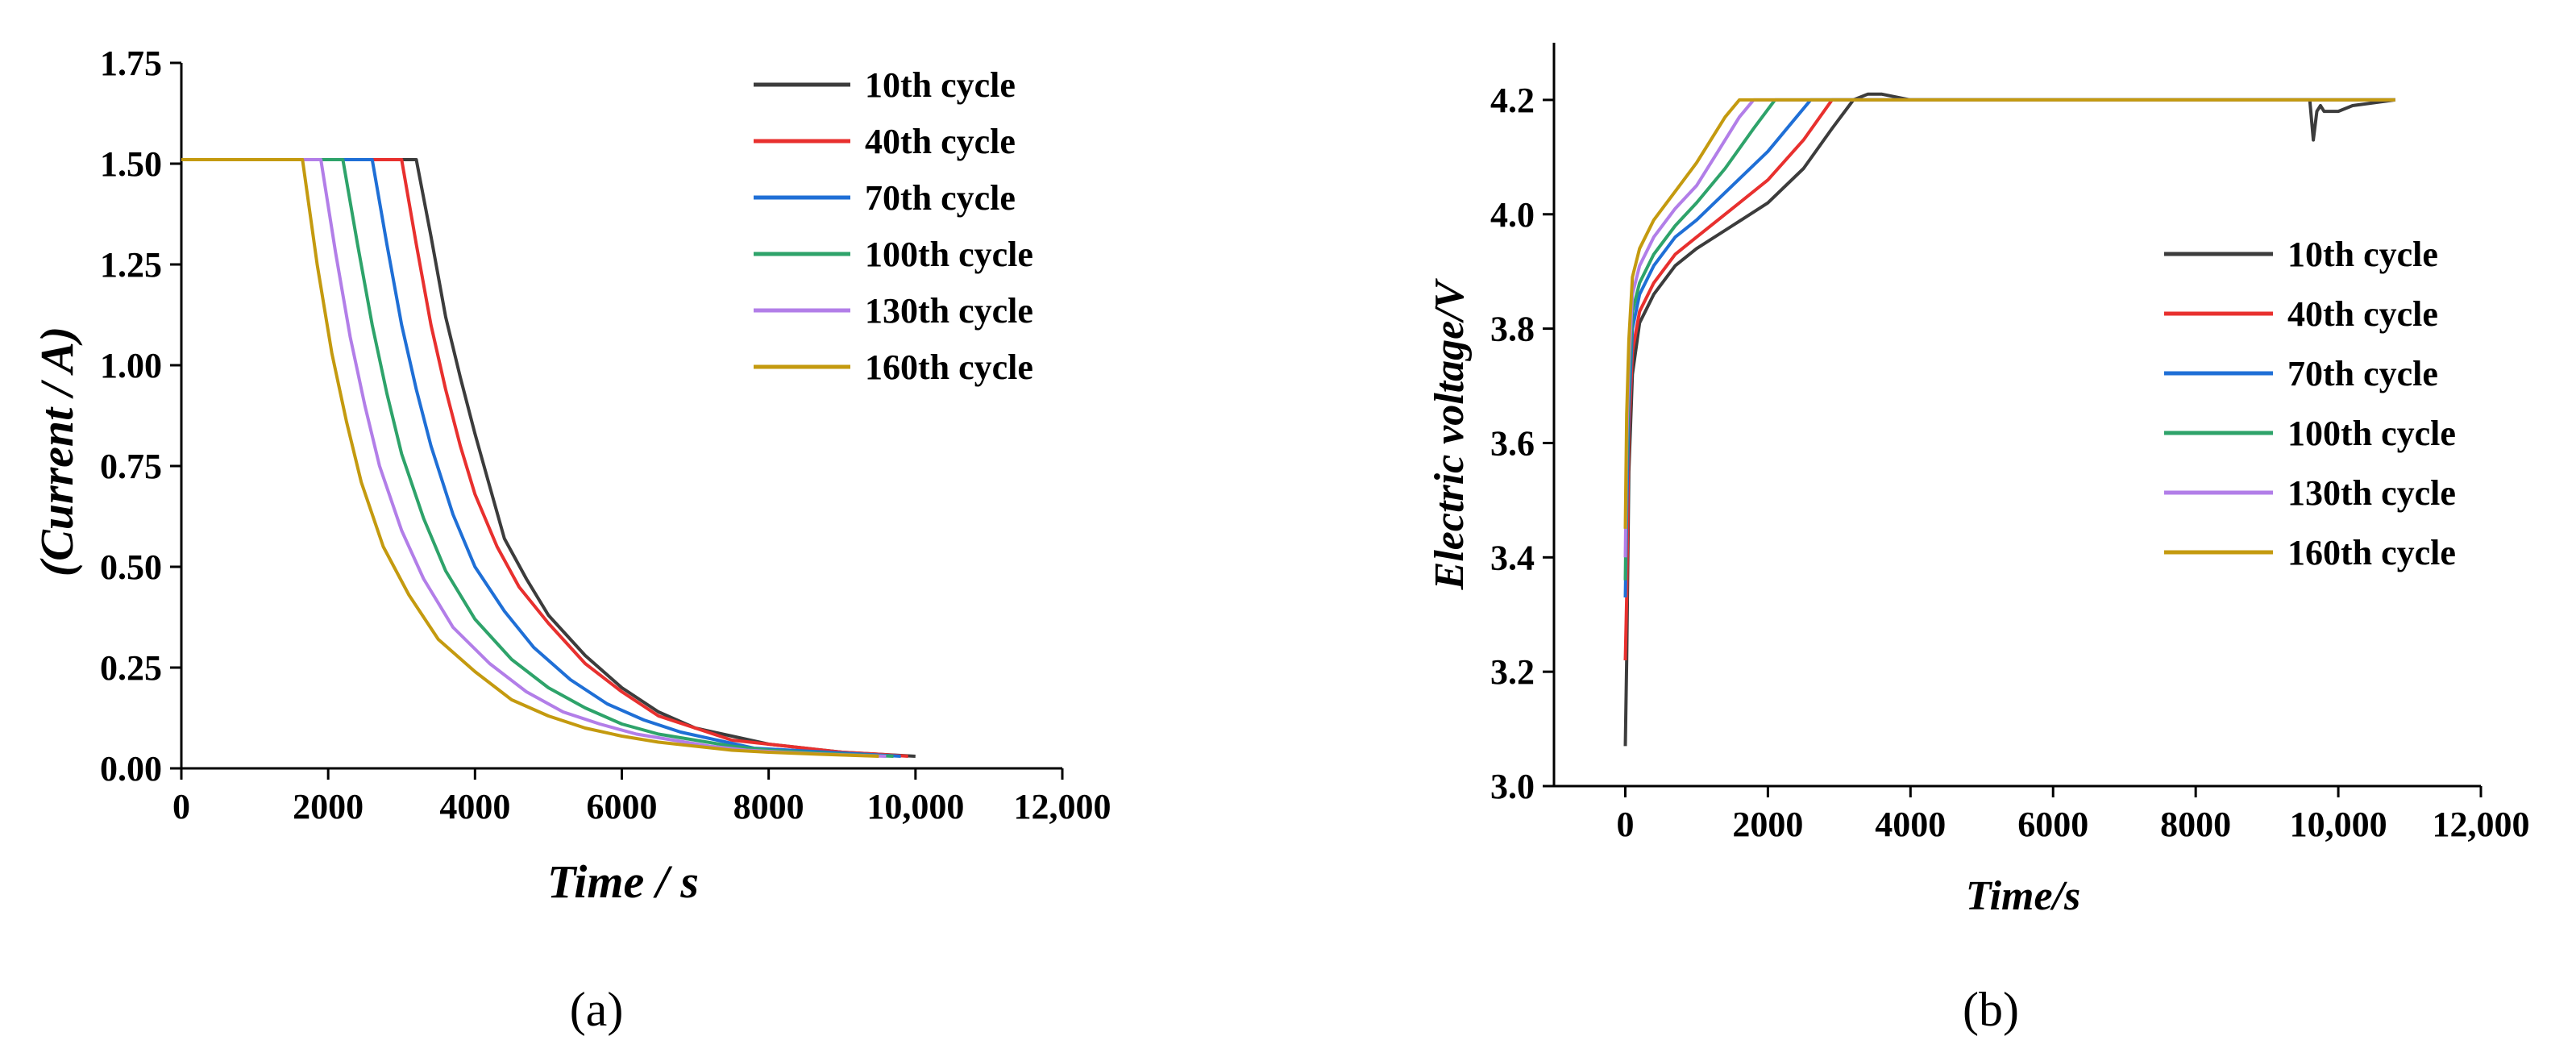 This screenshot has width=2576, height=1057. I want to click on chart-b-x-tick-label: 6000, so click(2052, 824).